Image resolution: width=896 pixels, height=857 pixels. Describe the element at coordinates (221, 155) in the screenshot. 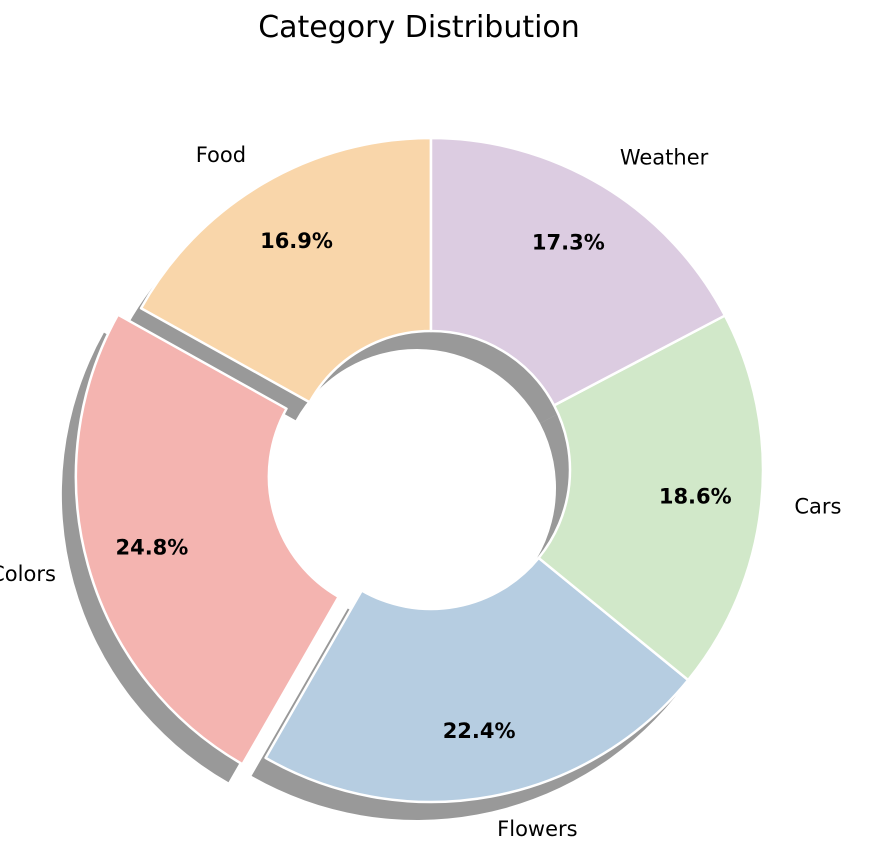

I see `slice-label-food: Food` at that location.